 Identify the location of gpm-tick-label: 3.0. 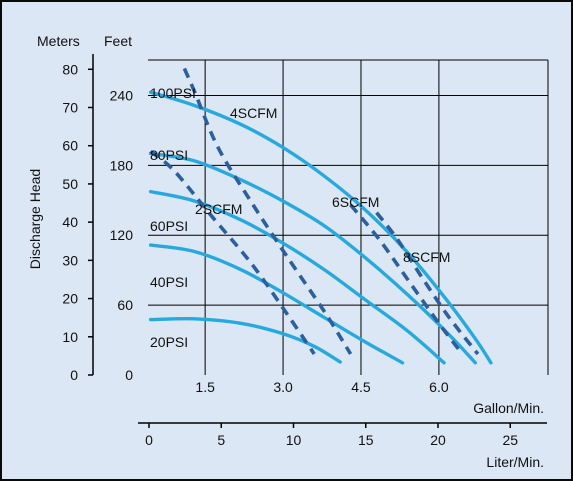
(283, 387).